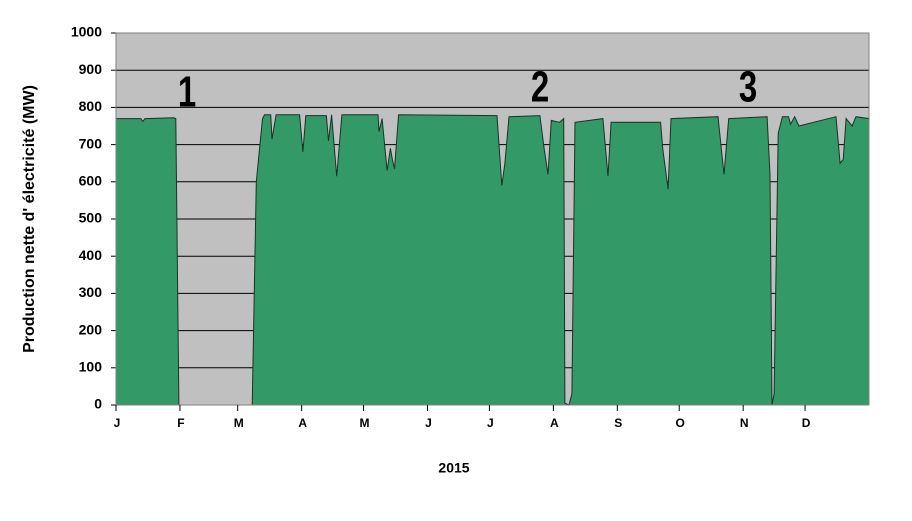 This screenshot has width=912, height=521. I want to click on annotation: 2, so click(540, 87).